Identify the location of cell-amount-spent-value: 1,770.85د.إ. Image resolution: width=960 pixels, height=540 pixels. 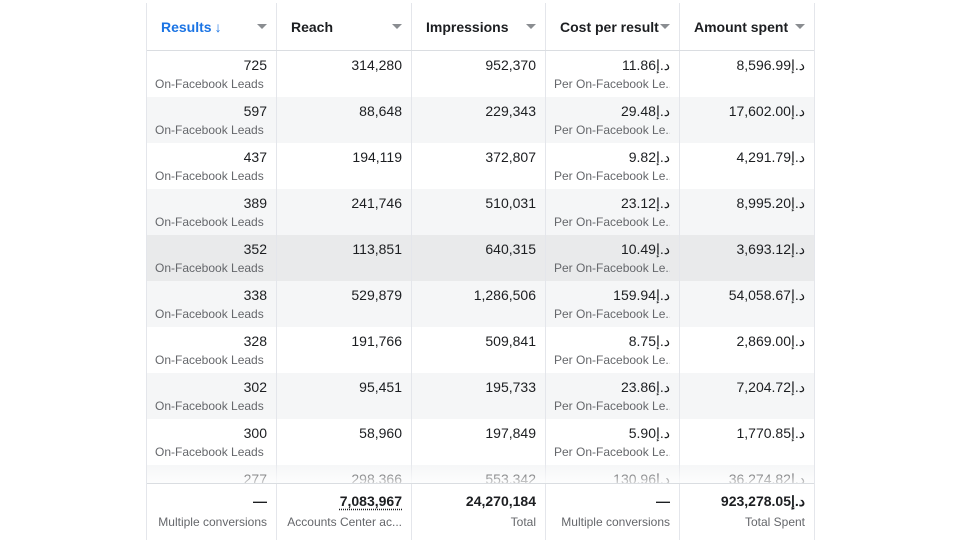
(770, 433).